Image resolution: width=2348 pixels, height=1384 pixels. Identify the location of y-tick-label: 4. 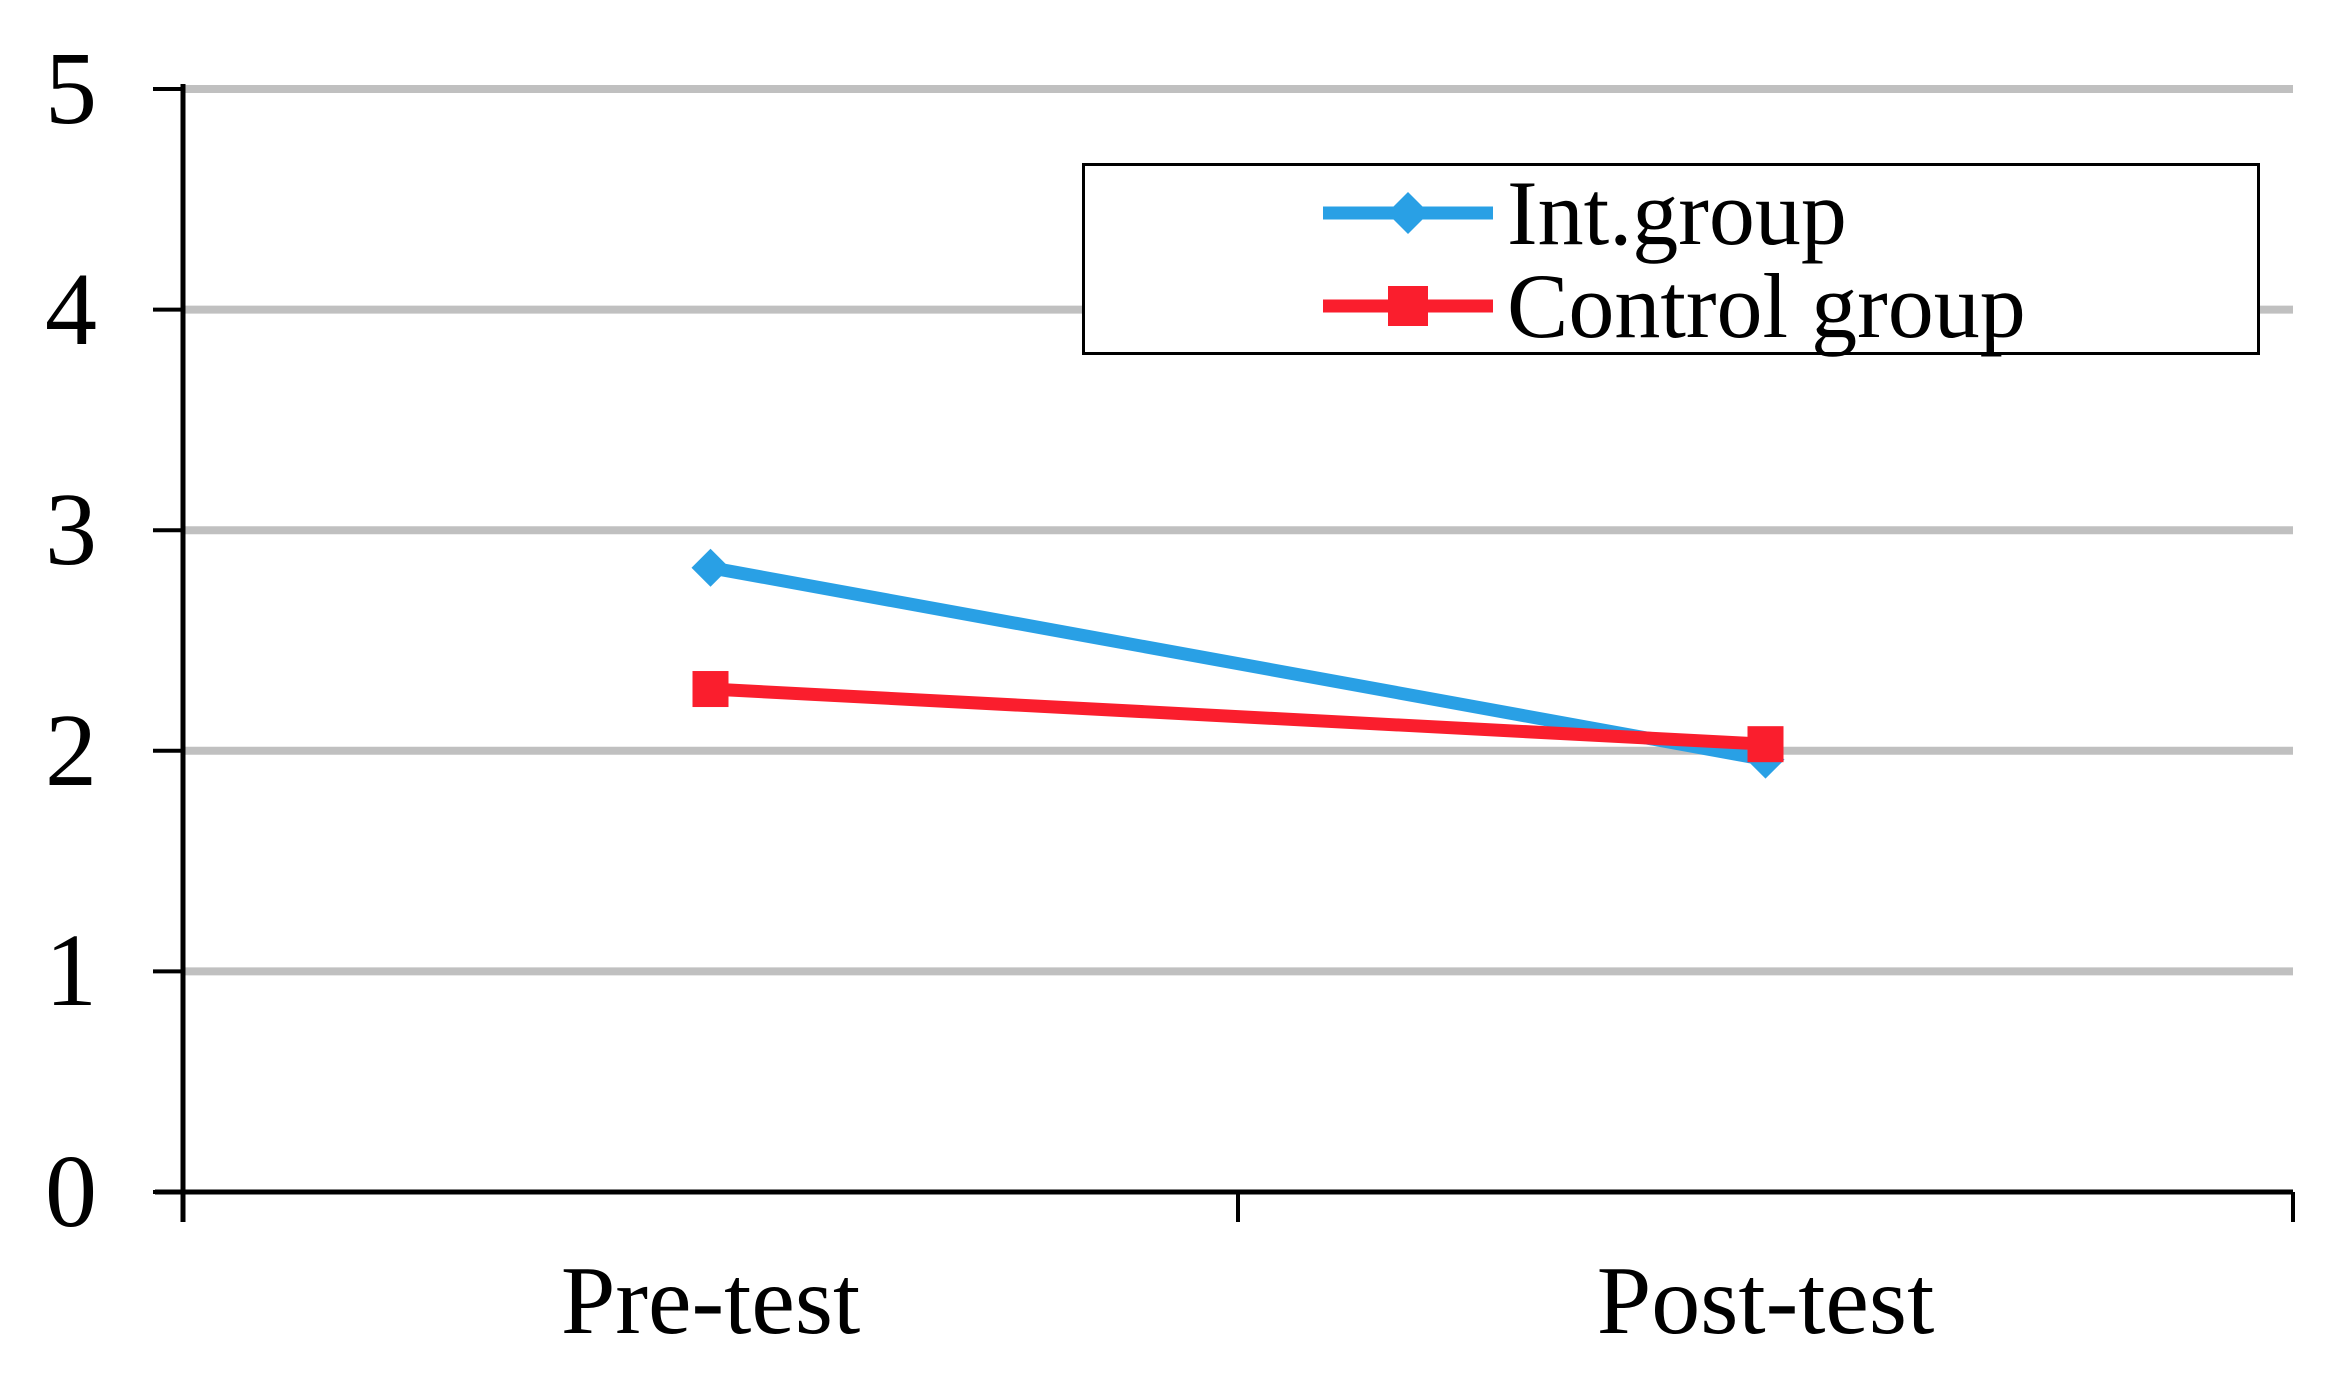
(71, 309).